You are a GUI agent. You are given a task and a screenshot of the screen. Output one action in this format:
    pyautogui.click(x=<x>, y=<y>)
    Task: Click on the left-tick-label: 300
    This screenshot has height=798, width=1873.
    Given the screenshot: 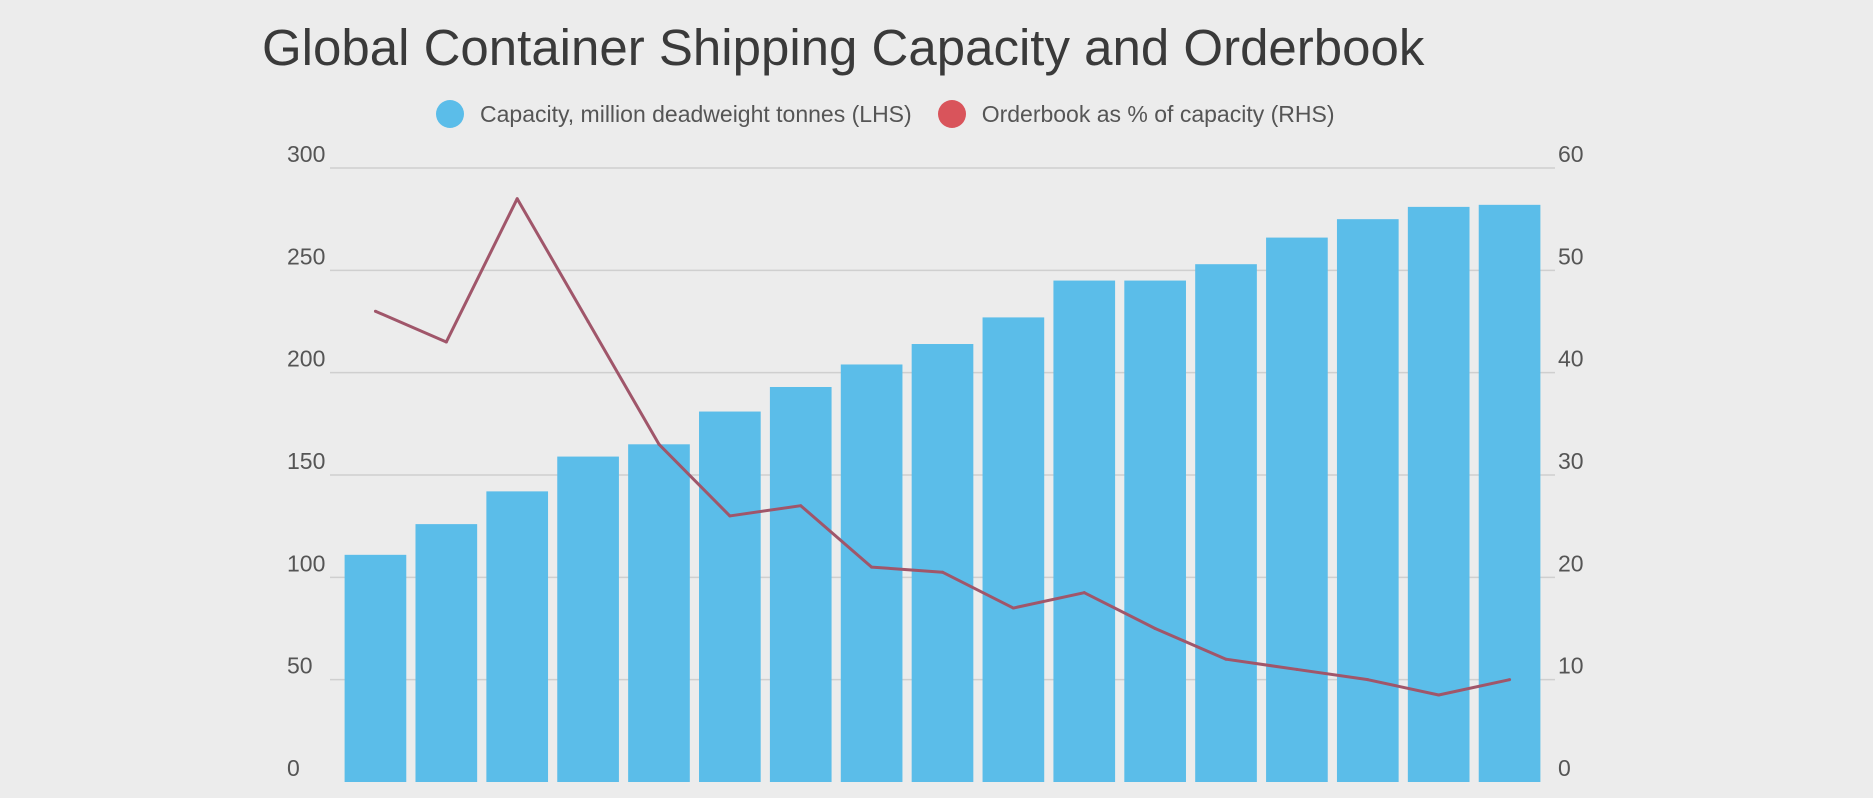 What is the action you would take?
    pyautogui.click(x=306, y=154)
    